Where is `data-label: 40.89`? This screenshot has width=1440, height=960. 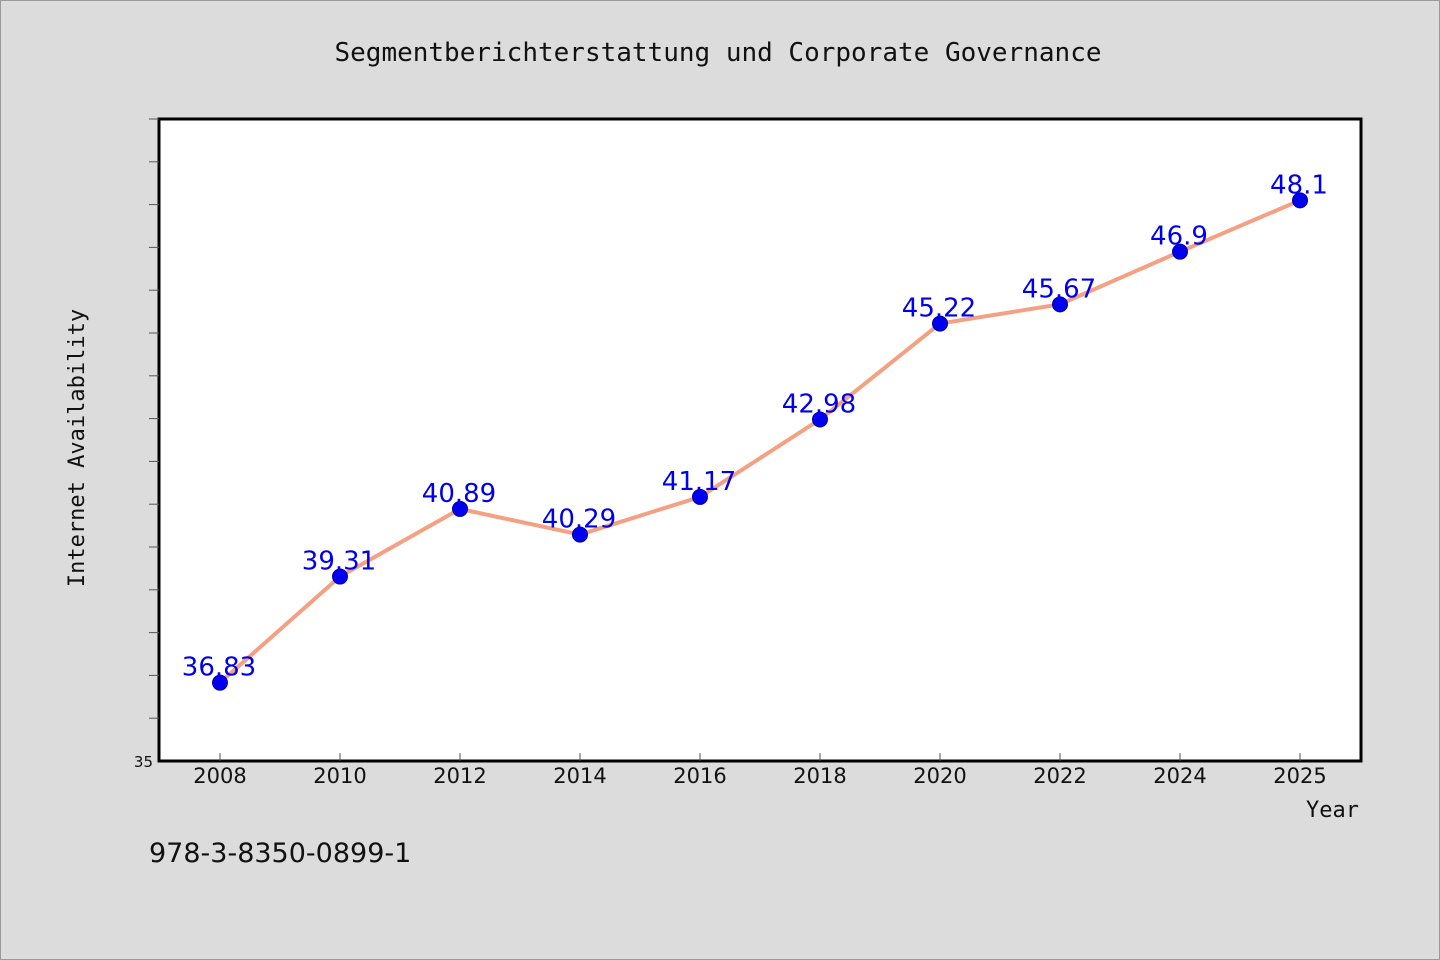
data-label: 40.89 is located at coordinates (459, 494).